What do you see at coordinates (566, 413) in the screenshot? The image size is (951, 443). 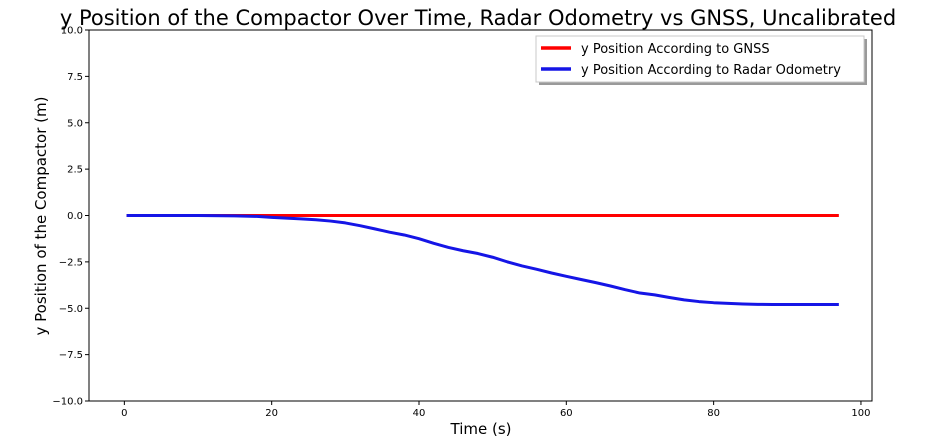 I see `x-tick-label: 60` at bounding box center [566, 413].